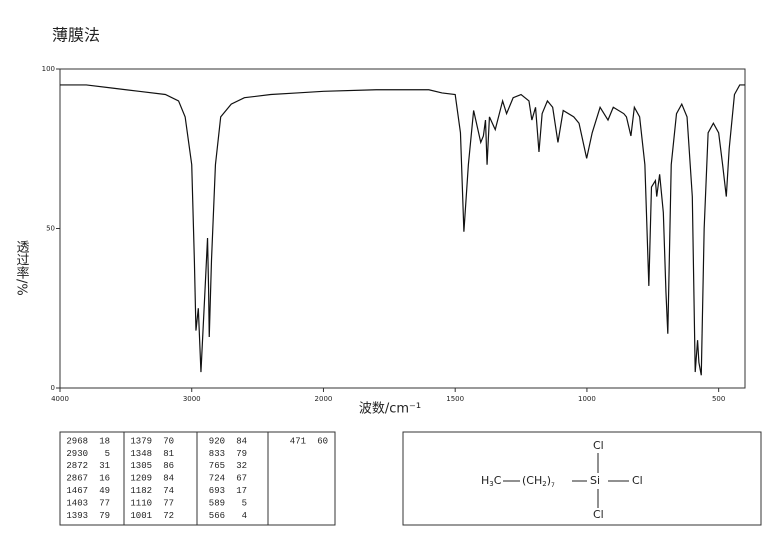  Describe the element at coordinates (141, 503) in the screenshot. I see `peak-wavenumber: 1110` at that location.